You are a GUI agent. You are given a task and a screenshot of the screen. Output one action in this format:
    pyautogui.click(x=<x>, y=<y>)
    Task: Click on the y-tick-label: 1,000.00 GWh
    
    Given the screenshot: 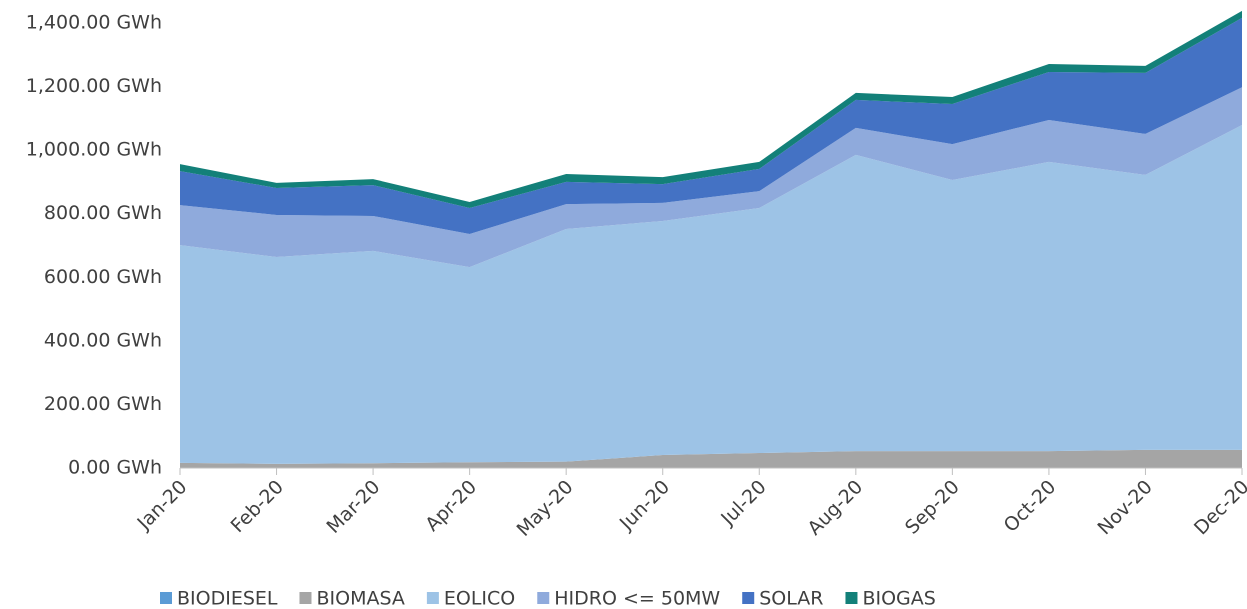 What is the action you would take?
    pyautogui.click(x=94, y=150)
    